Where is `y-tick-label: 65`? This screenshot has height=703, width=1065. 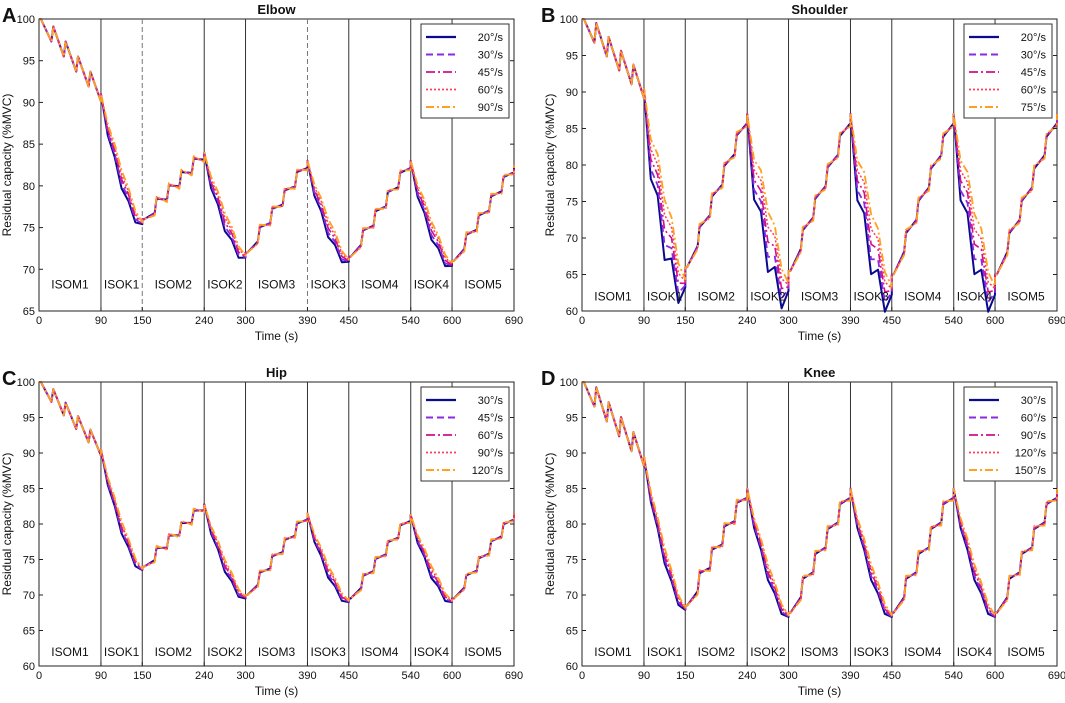 y-tick-label: 65 is located at coordinates (572, 632).